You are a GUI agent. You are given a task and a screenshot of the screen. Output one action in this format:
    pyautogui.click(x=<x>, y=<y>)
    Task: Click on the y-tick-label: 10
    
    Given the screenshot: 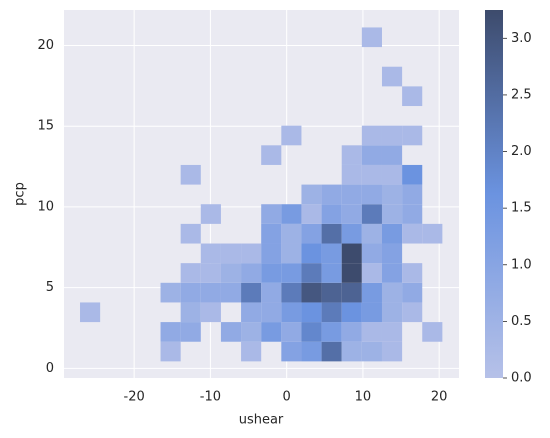 What is the action you would take?
    pyautogui.click(x=45, y=206)
    